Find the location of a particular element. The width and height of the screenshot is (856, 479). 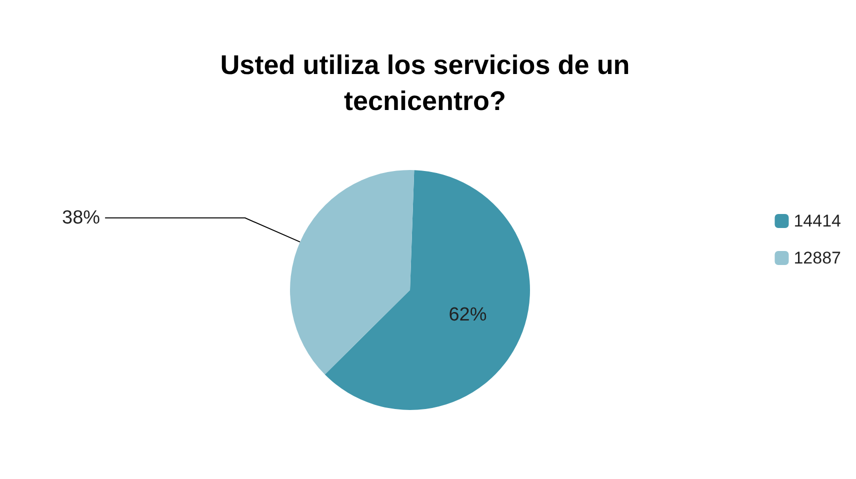

chart-title: Usted utiliza los servicios de un tecnicentro? is located at coordinates (425, 83).